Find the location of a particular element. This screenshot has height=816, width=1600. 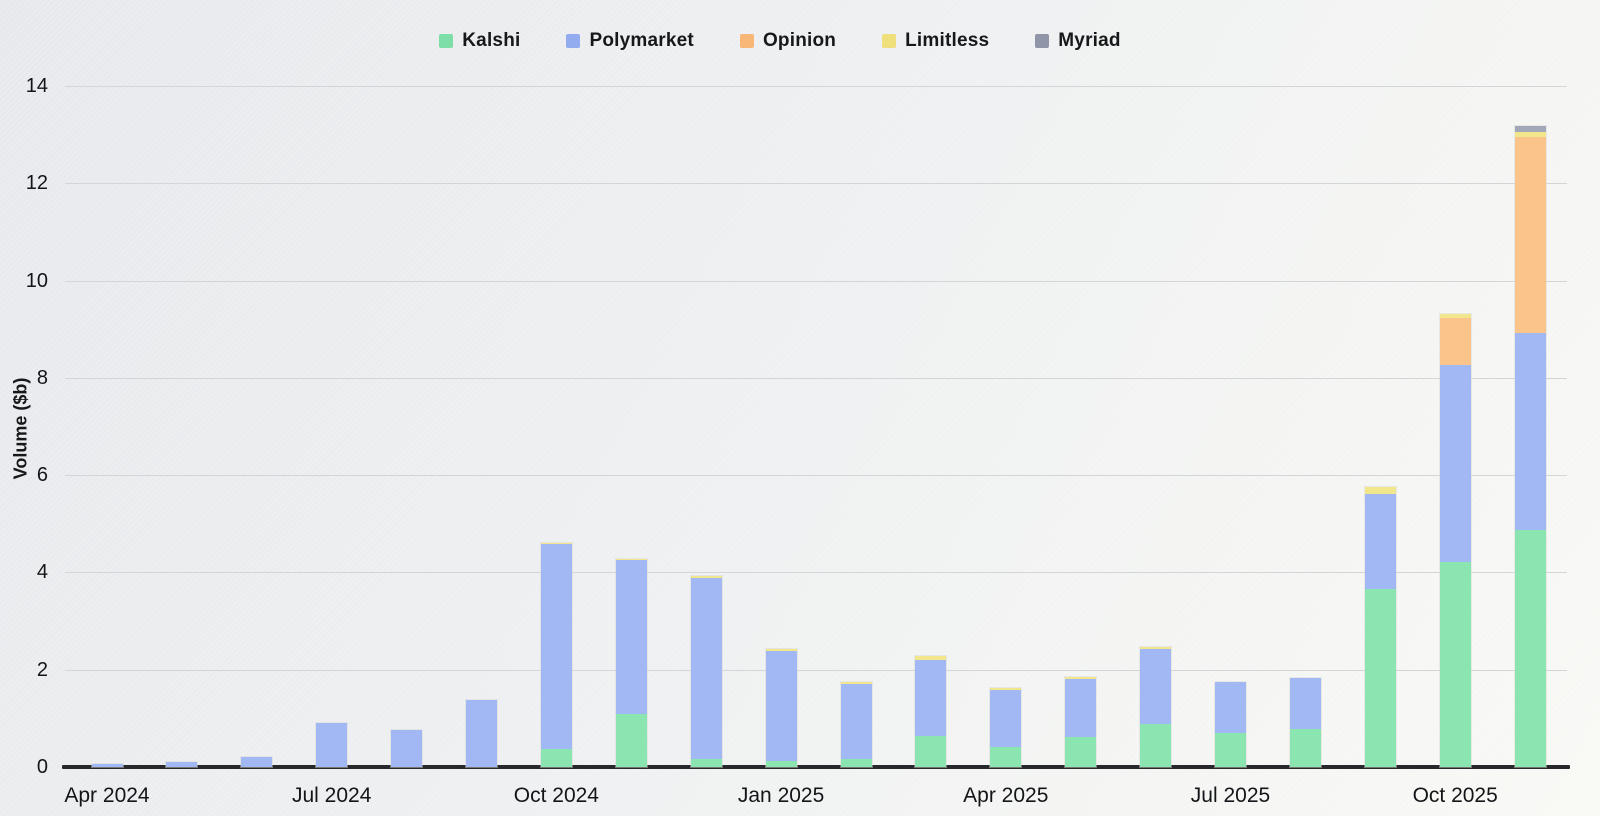

bar-group-may-2024 is located at coordinates (182, 764).